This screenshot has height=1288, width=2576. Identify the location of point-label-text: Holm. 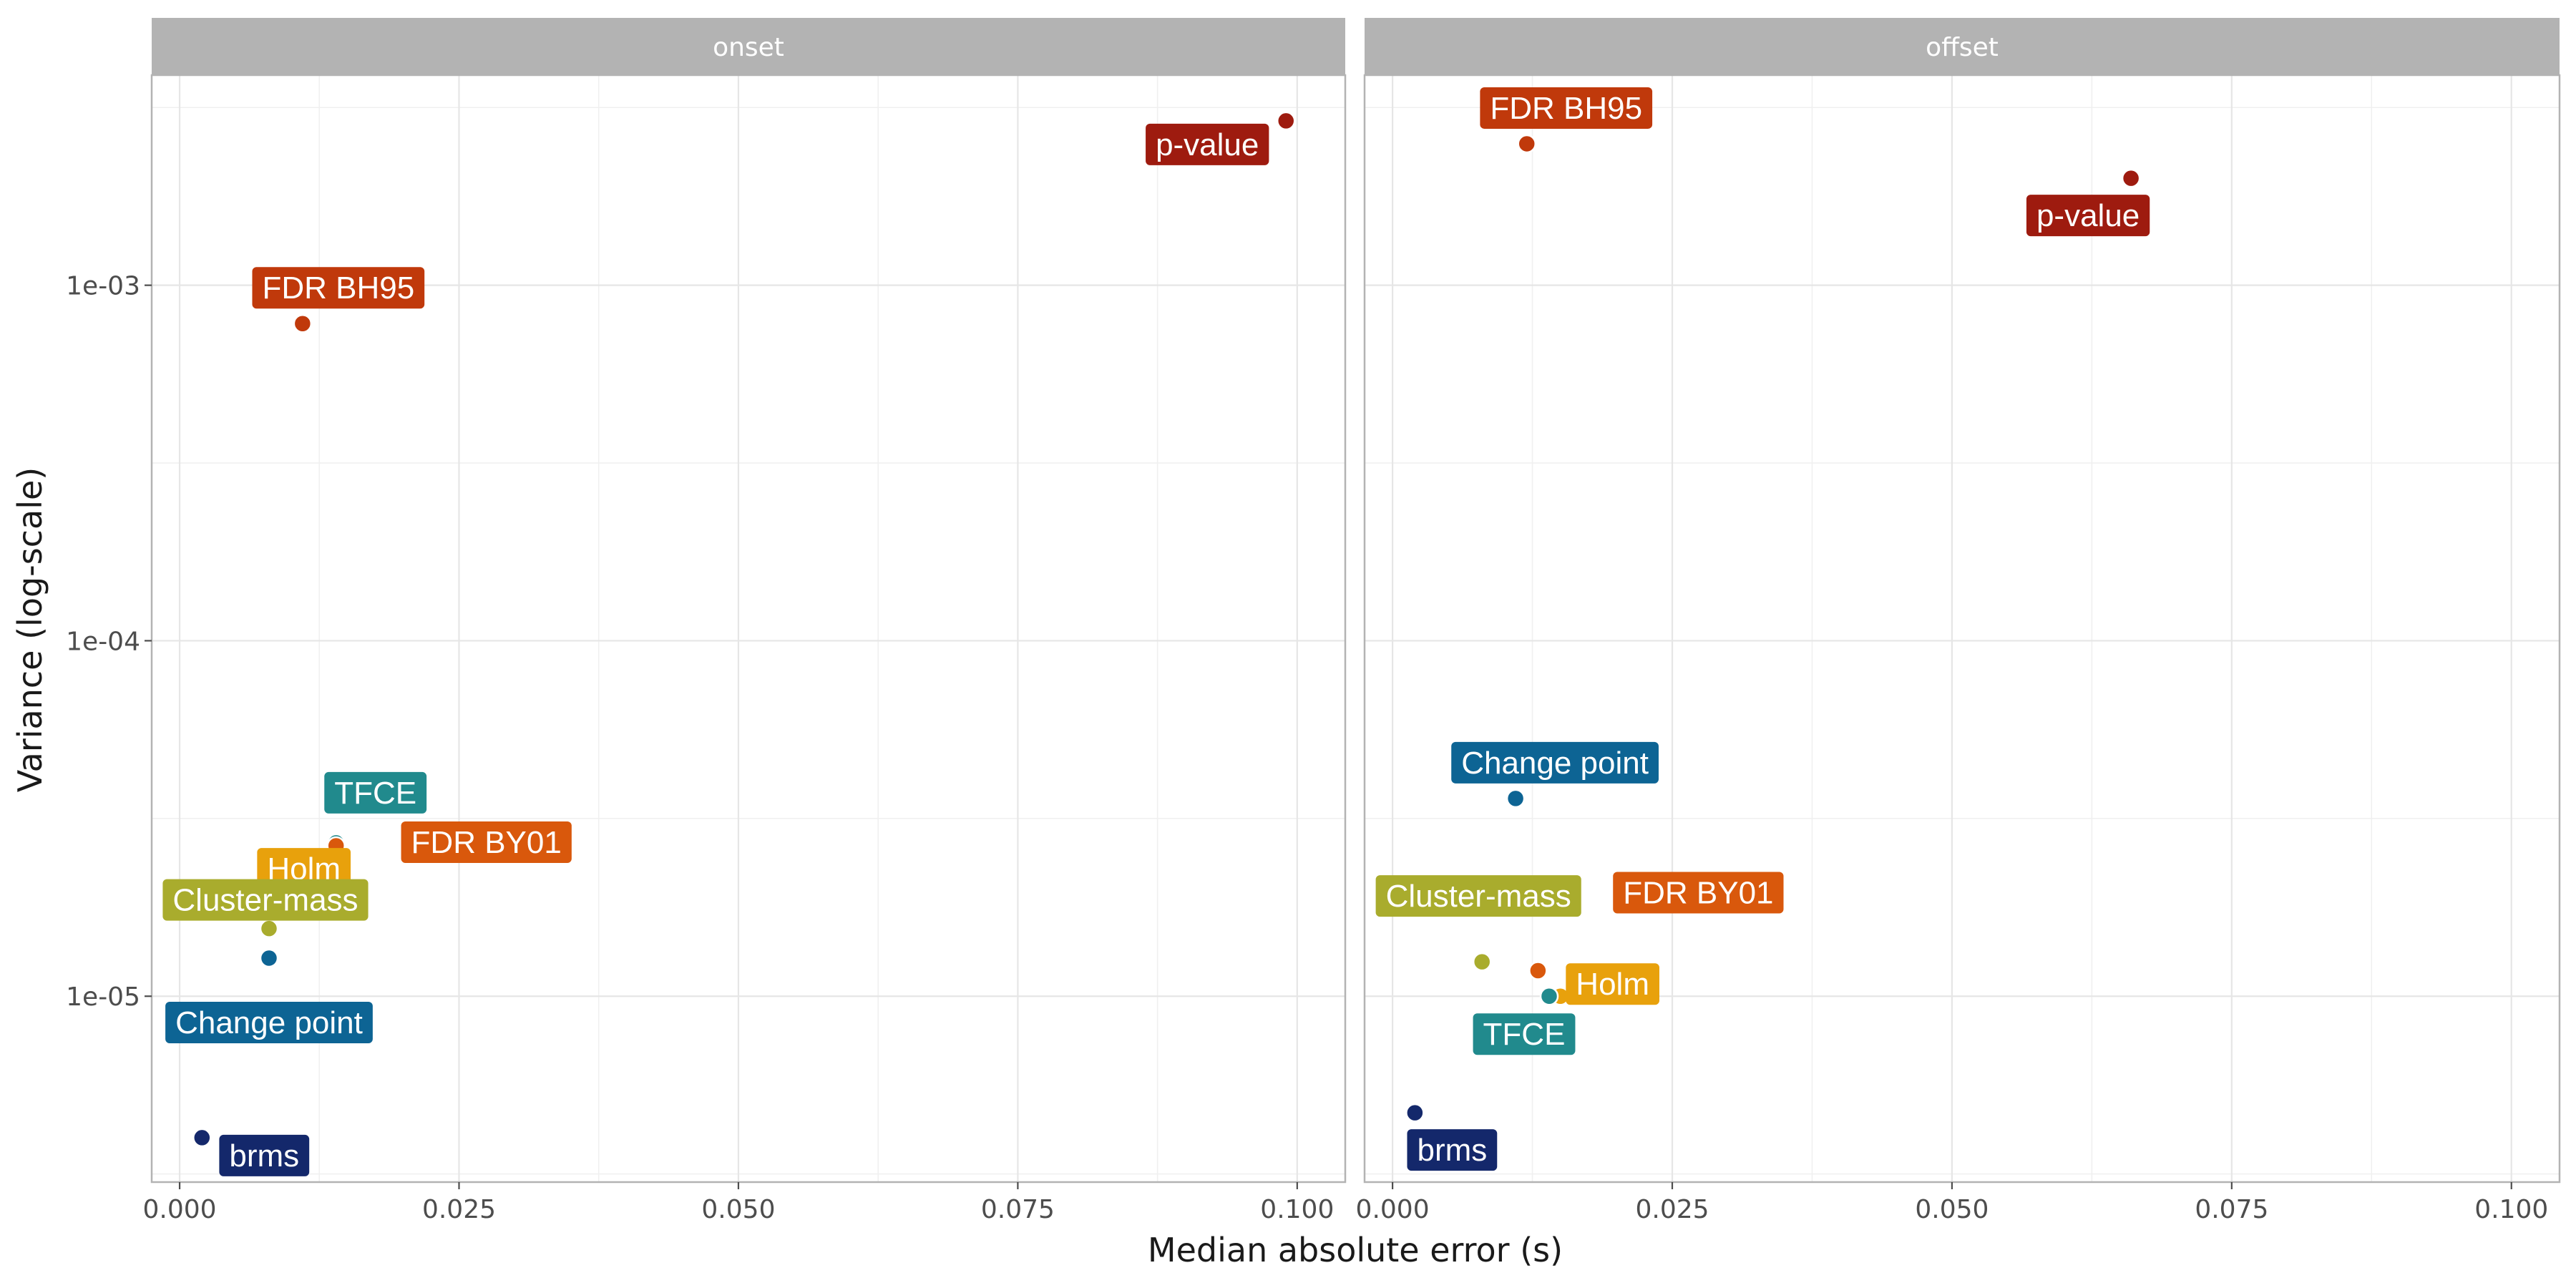
(1612, 984).